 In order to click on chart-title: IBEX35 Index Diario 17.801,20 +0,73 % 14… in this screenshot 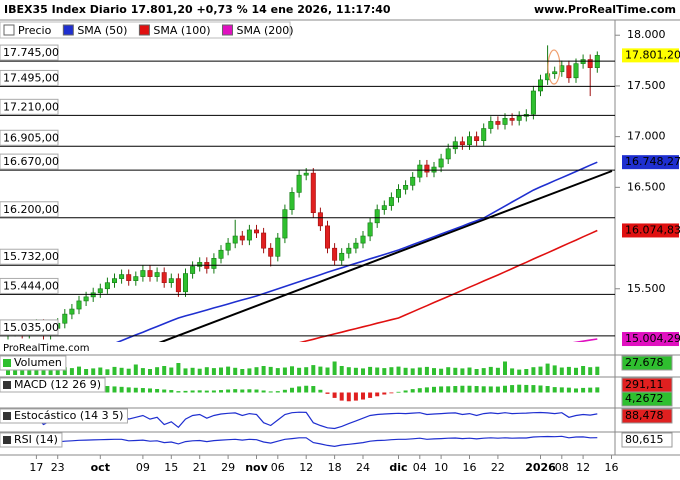, I will do `click(197, 9)`.